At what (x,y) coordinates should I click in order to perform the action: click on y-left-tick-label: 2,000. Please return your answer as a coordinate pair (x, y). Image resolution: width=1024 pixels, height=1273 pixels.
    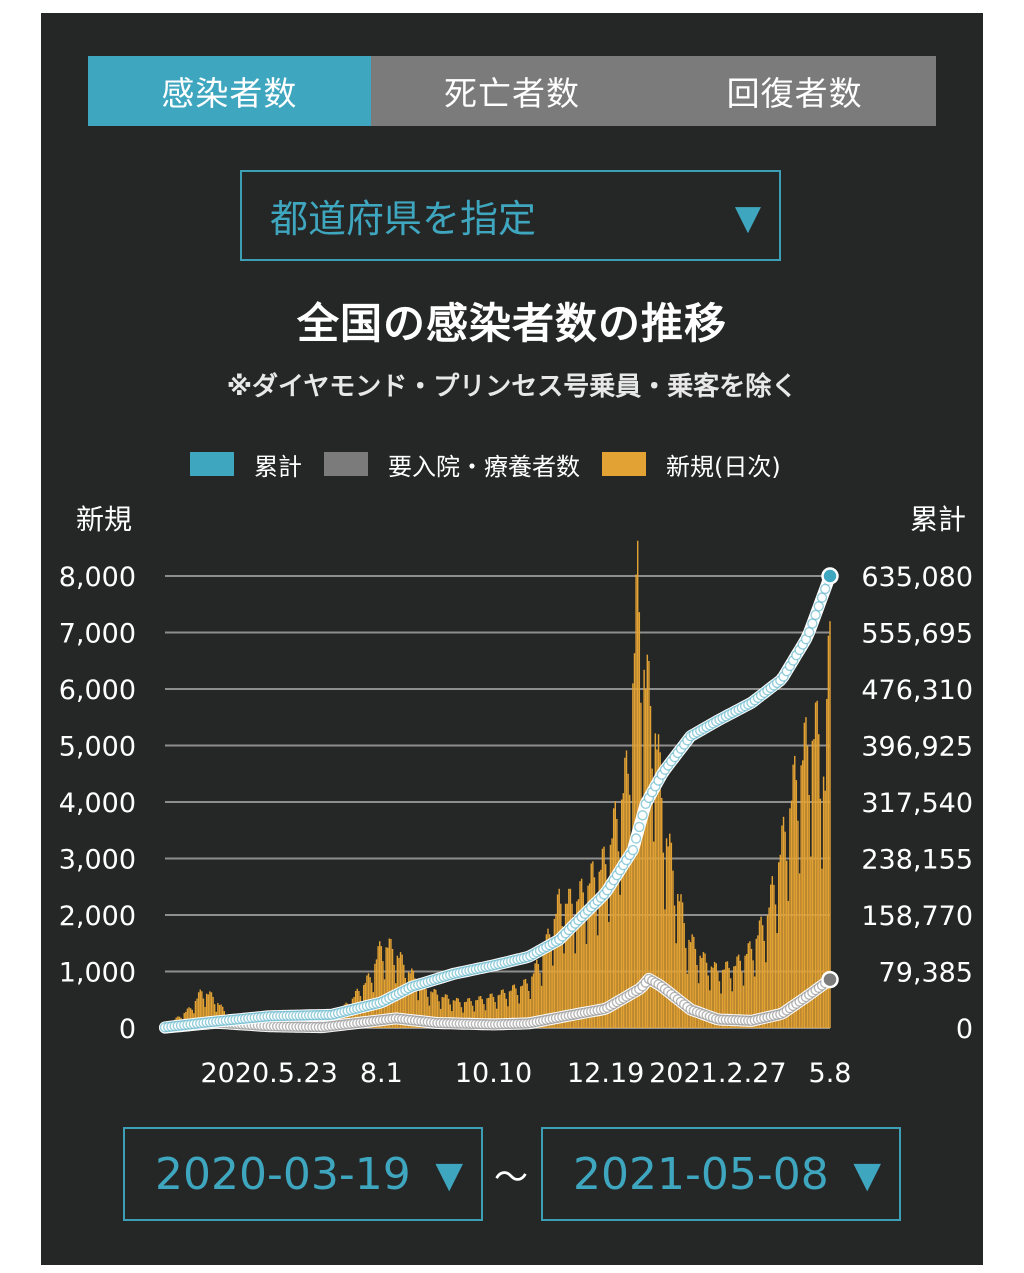
    Looking at the image, I should click on (97, 916).